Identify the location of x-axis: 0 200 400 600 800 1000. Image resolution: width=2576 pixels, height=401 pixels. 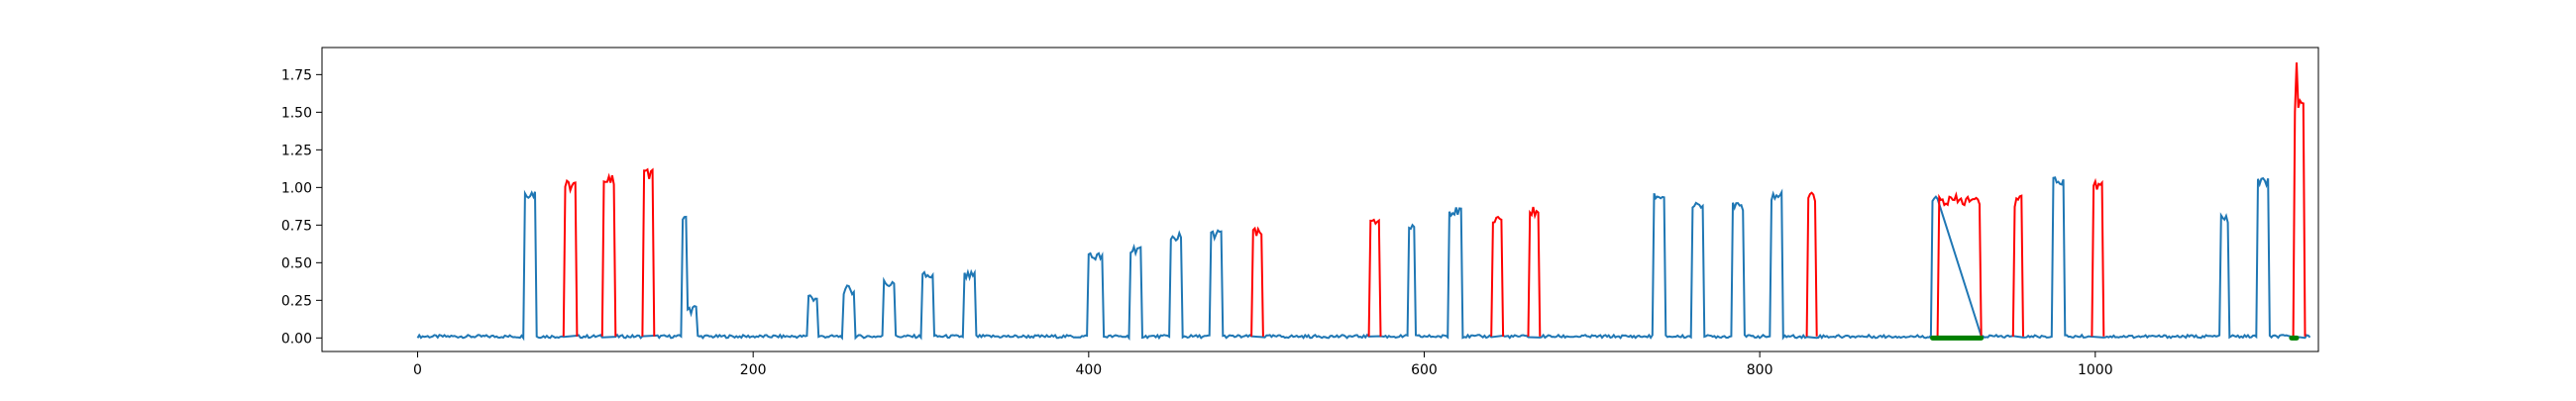
(1263, 365).